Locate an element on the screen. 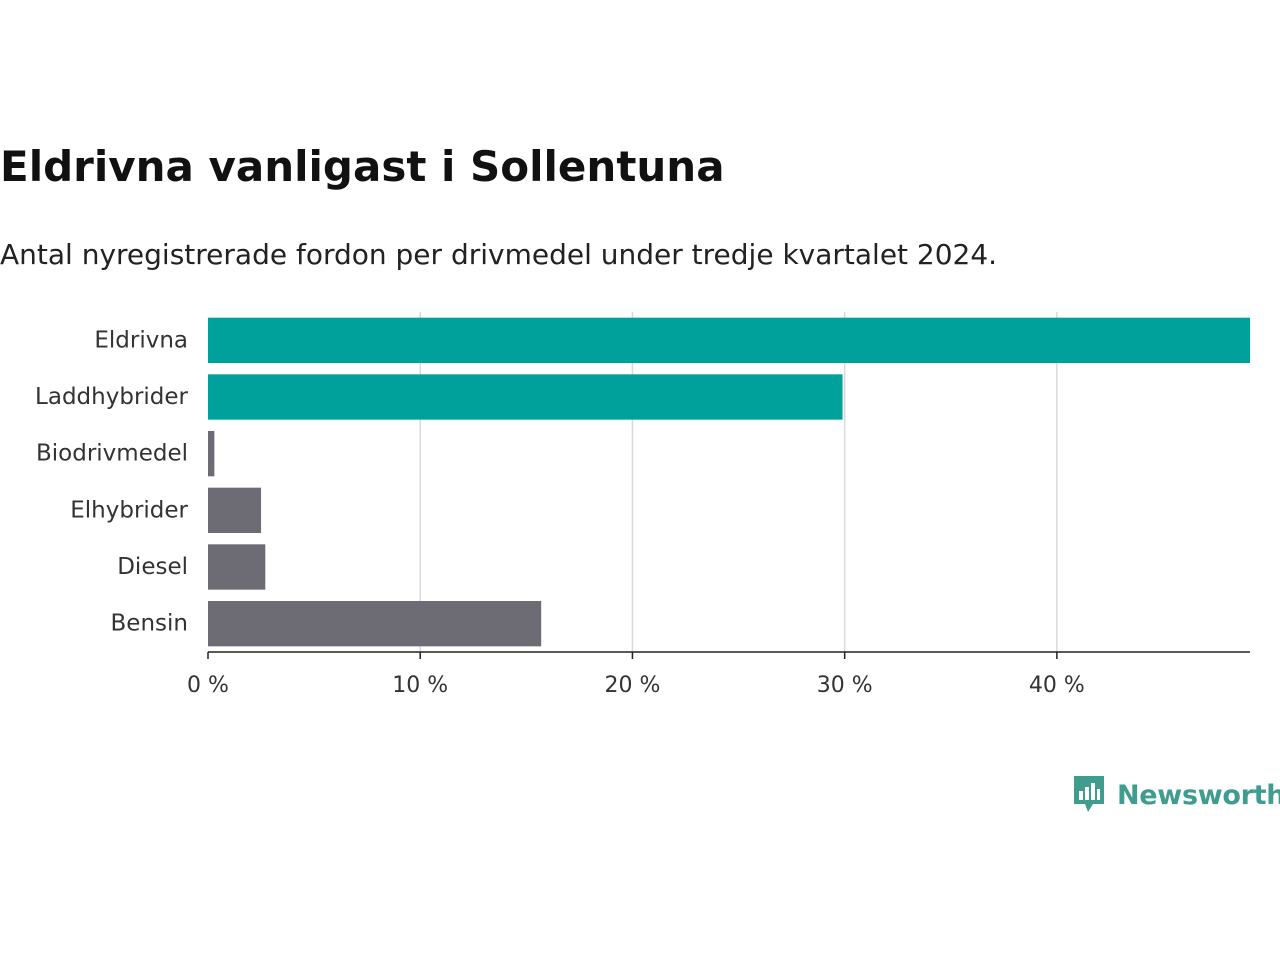 Image resolution: width=1280 pixels, height=960 pixels. x-tick-label: 20 % is located at coordinates (632, 685).